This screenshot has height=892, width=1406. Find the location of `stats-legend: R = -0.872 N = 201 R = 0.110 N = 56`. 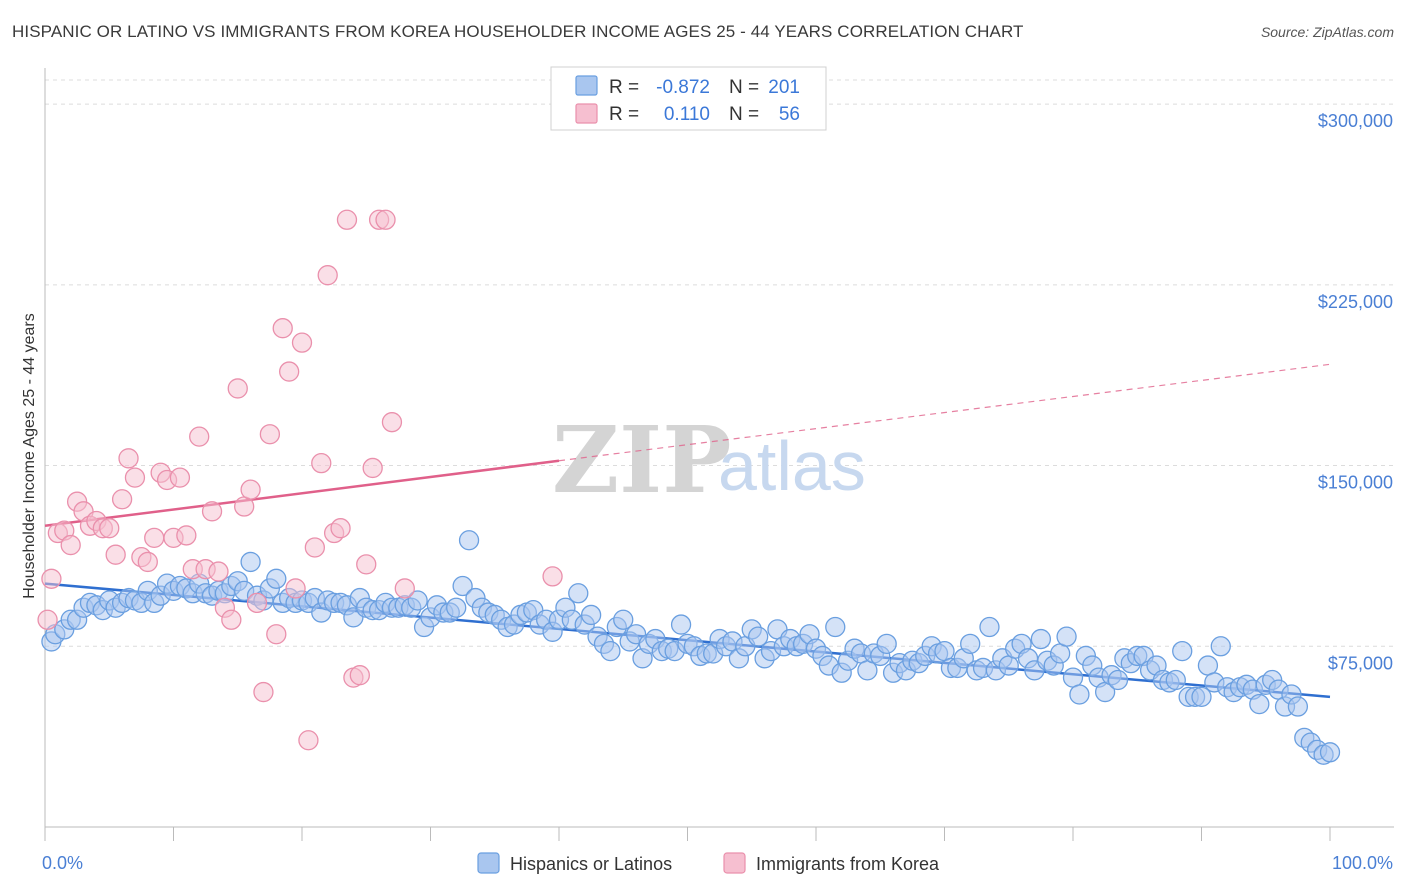

stats-legend: R = -0.872 N = 201 R = 0.110 N = 56 is located at coordinates (688, 98).